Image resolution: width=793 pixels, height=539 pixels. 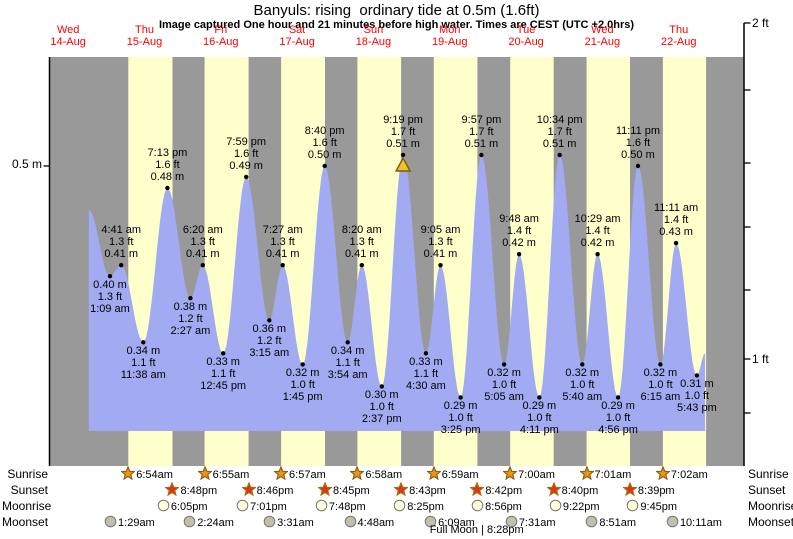 What do you see at coordinates (651, 507) in the screenshot?
I see `moonrise-time: 9:45pm` at bounding box center [651, 507].